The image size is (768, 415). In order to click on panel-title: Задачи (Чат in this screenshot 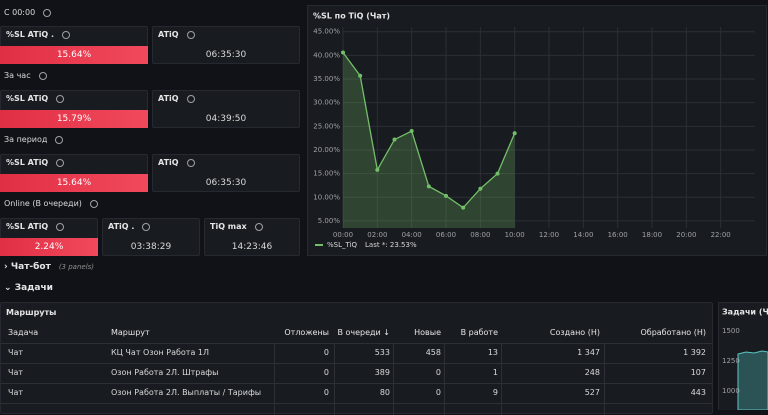, I will do `click(745, 312)`.